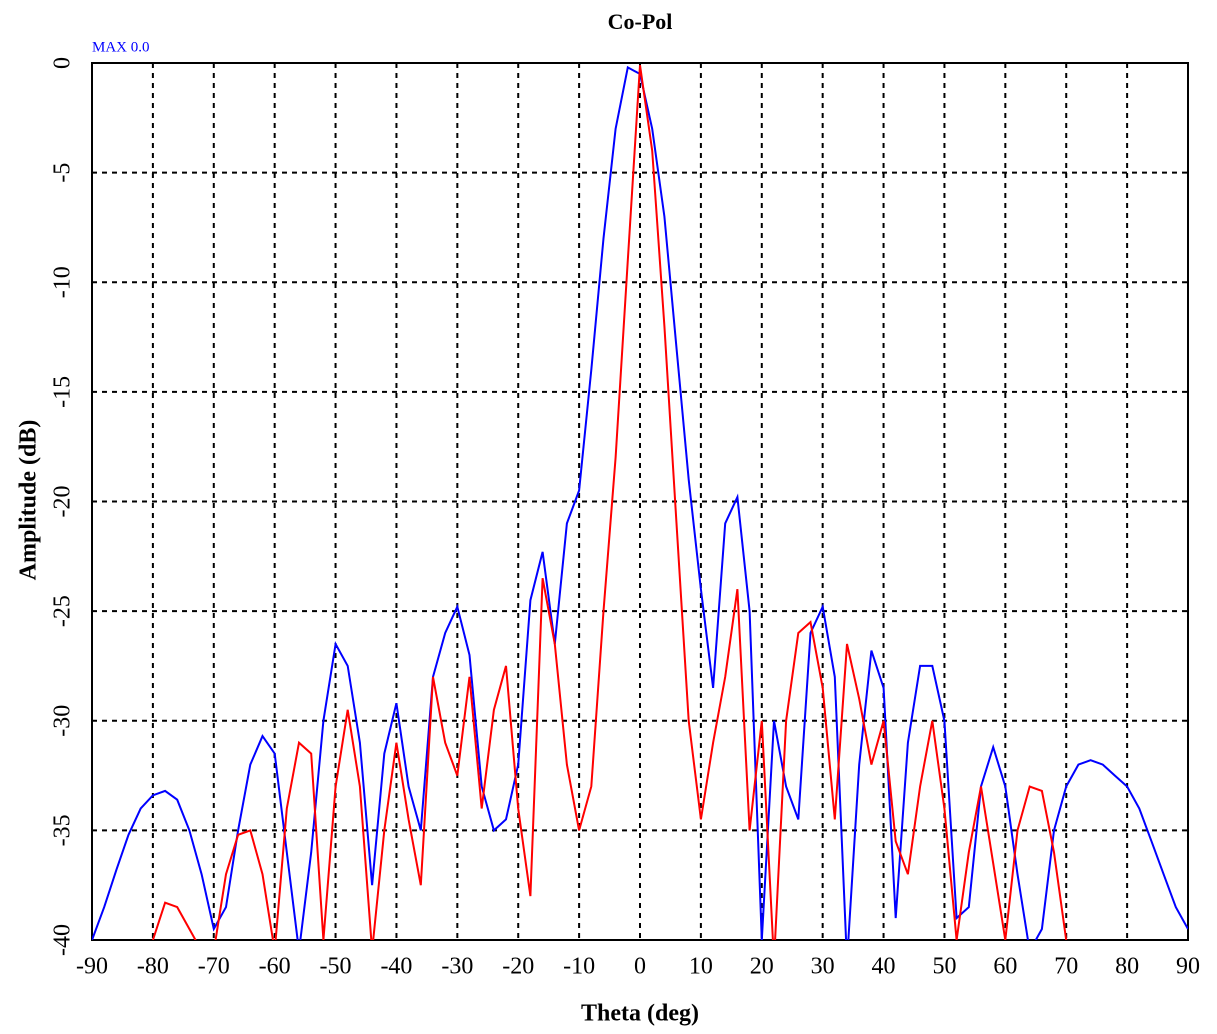  I want to click on y-tick-label: -10, so click(63, 282).